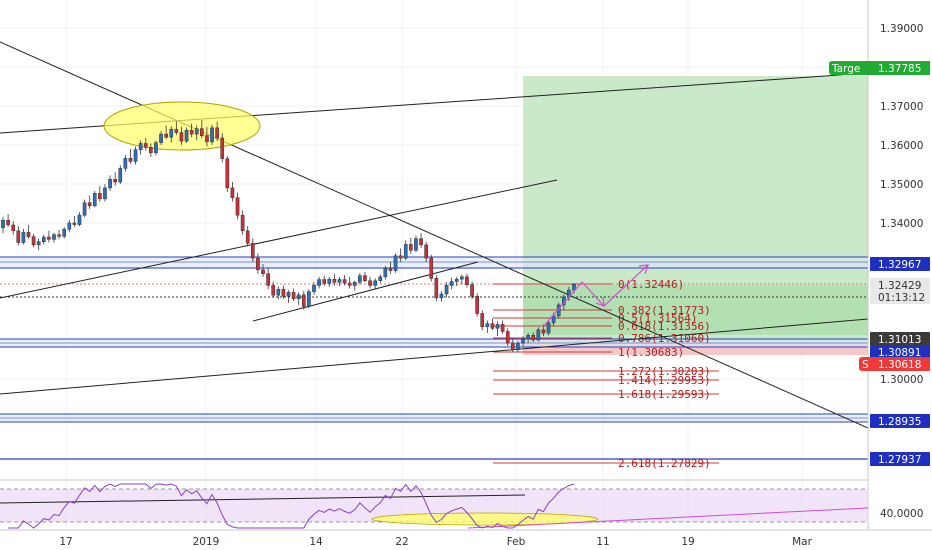 The height and width of the screenshot is (550, 932). I want to click on rsi-support-line, so click(668, 518).